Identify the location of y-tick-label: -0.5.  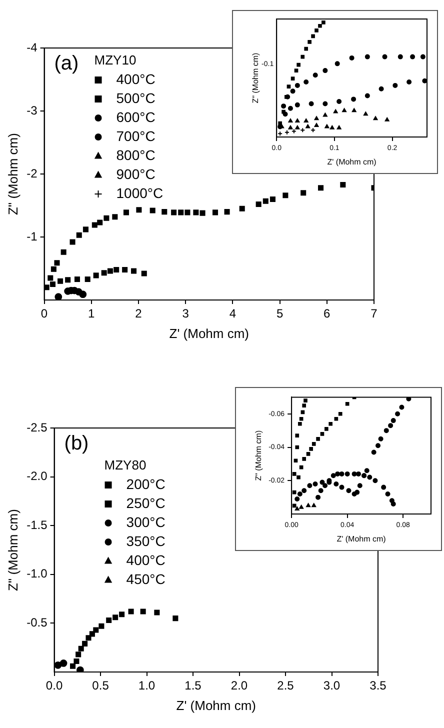
(37, 623).